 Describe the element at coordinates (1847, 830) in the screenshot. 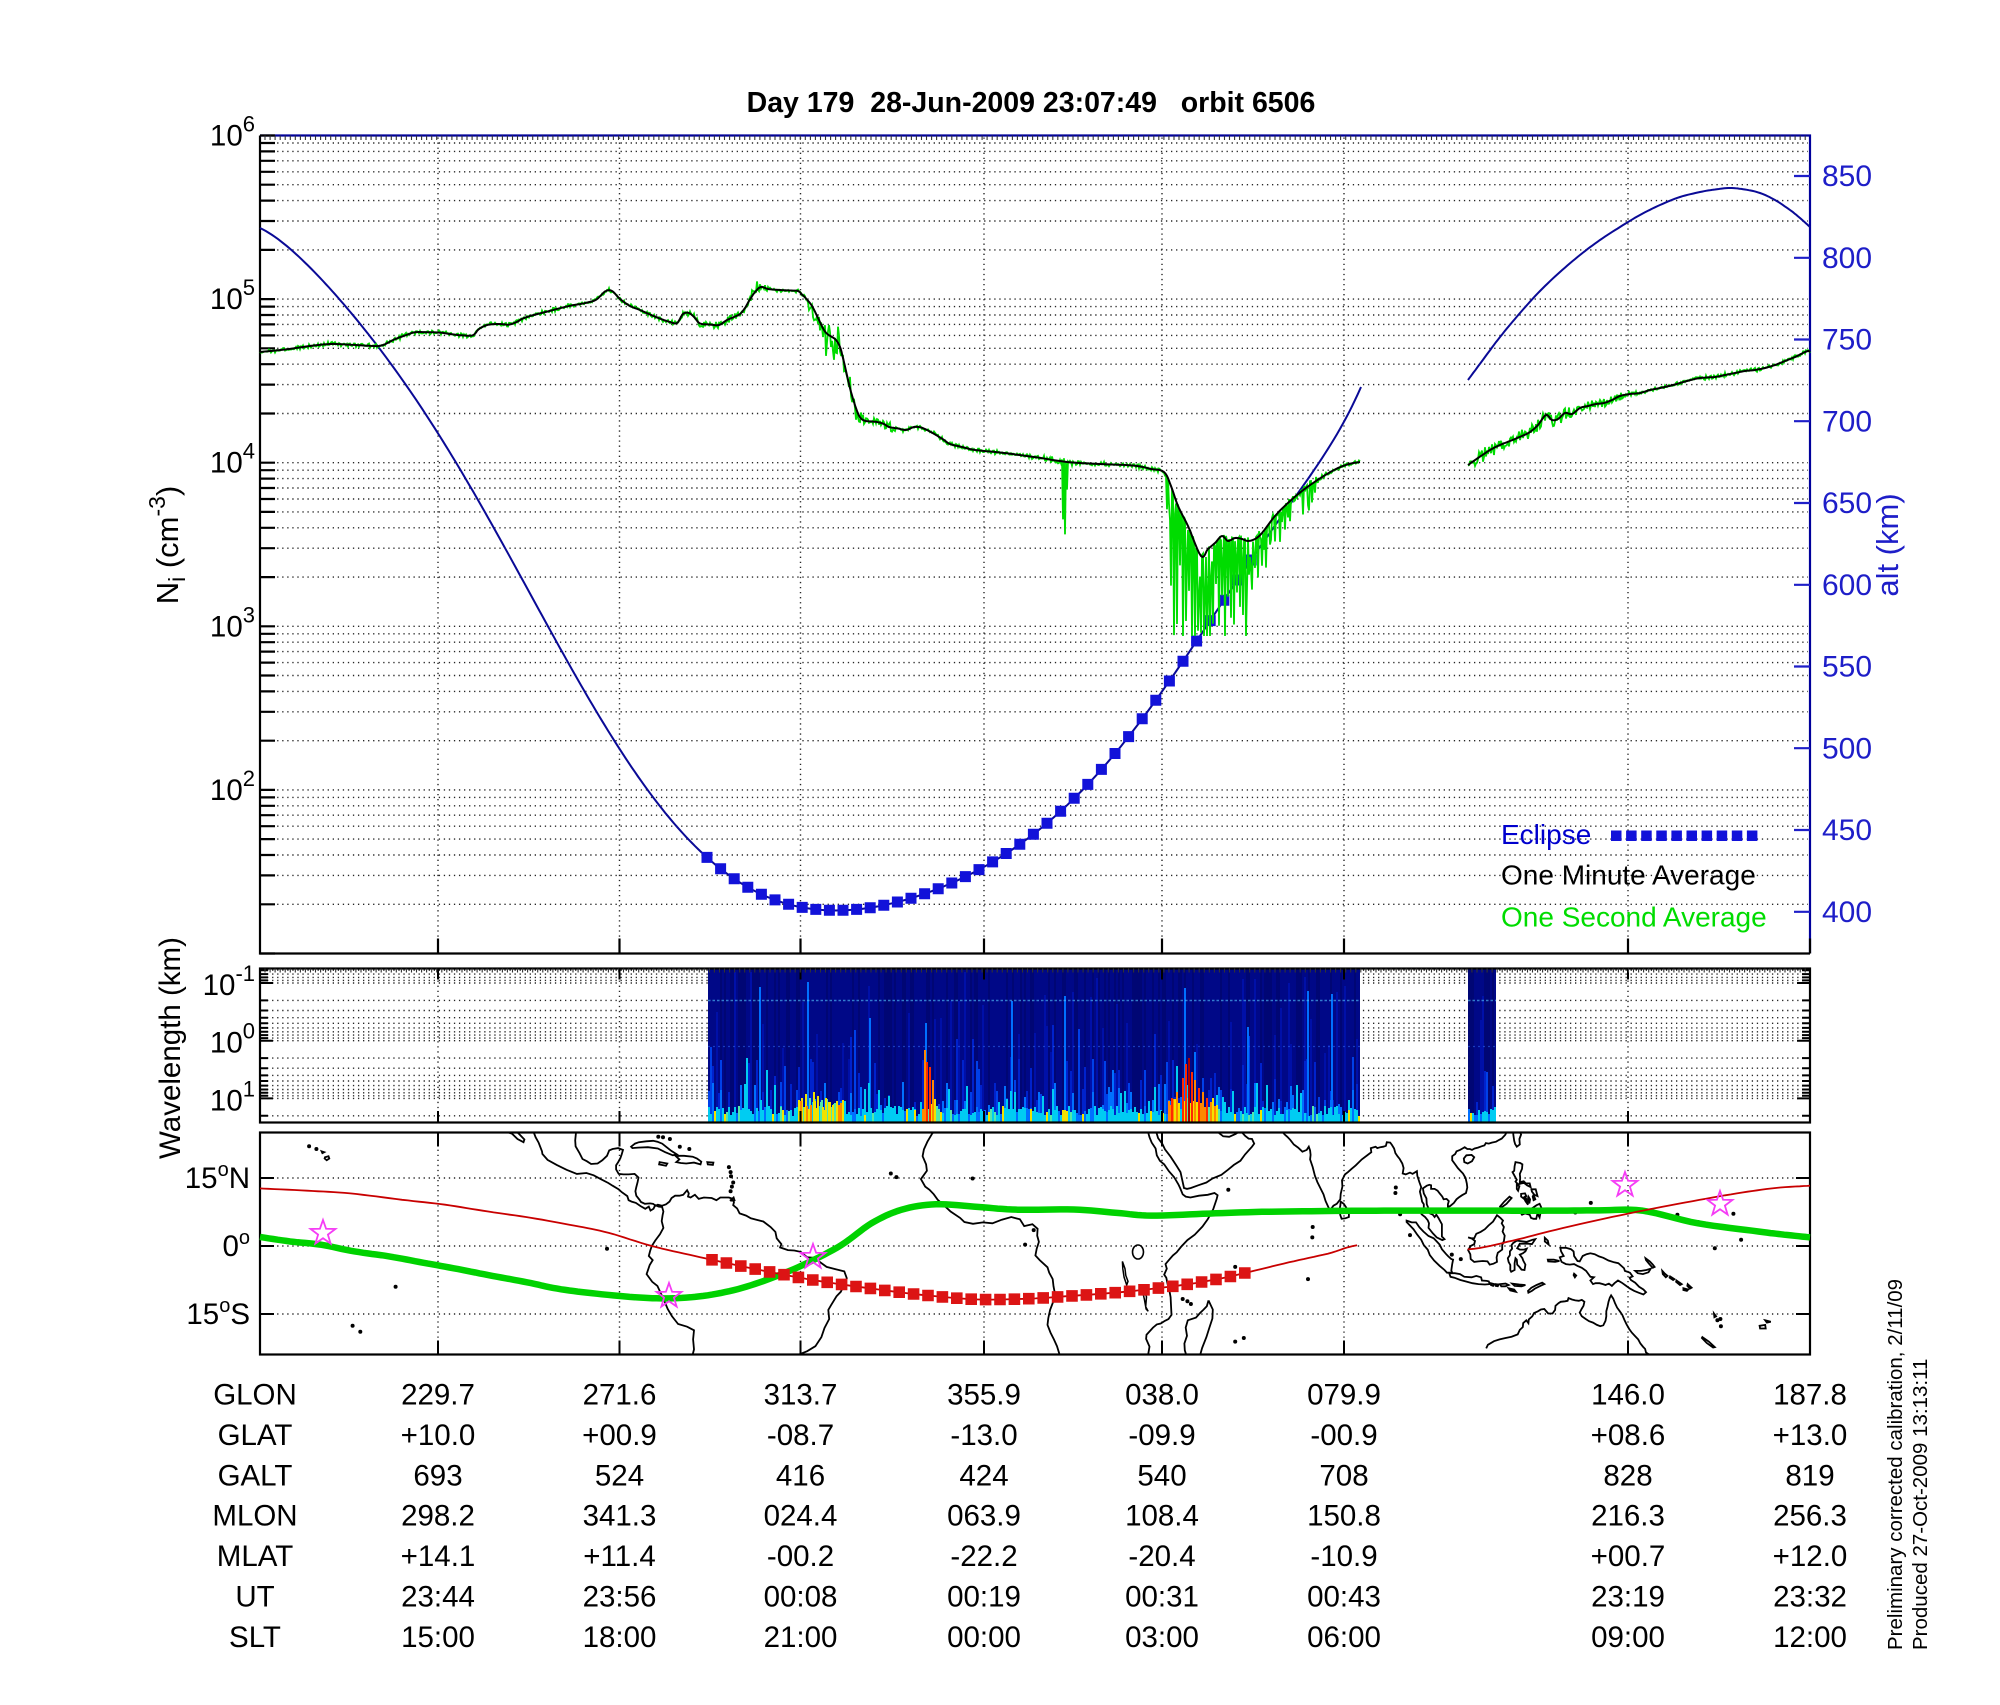

I see `svg-text: 450` at that location.